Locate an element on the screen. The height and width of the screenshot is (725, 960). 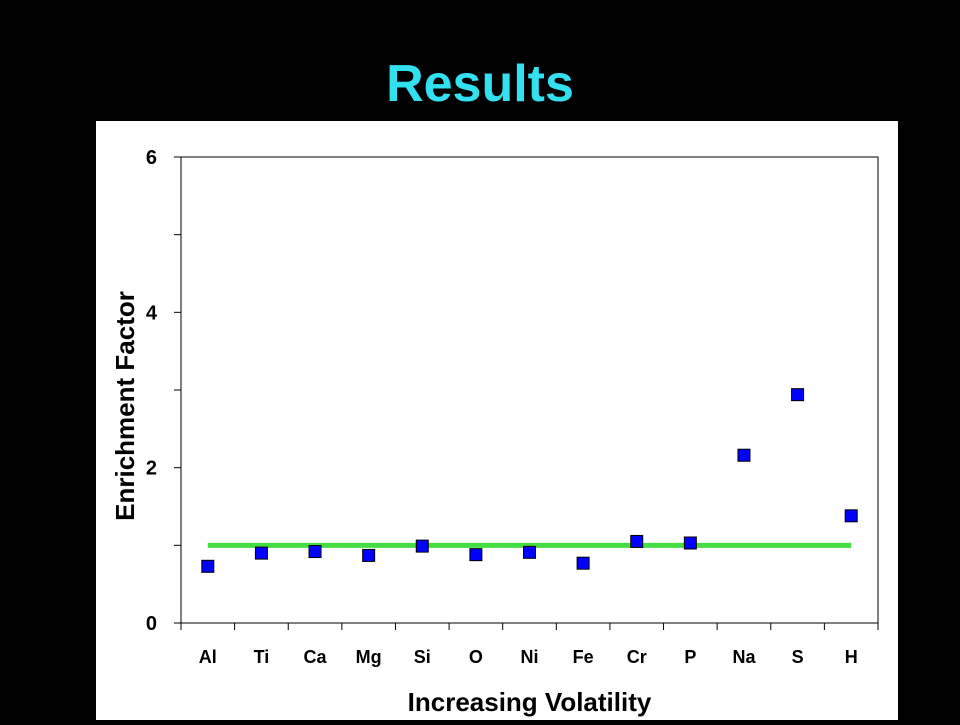
x-tick-label: S is located at coordinates (798, 657).